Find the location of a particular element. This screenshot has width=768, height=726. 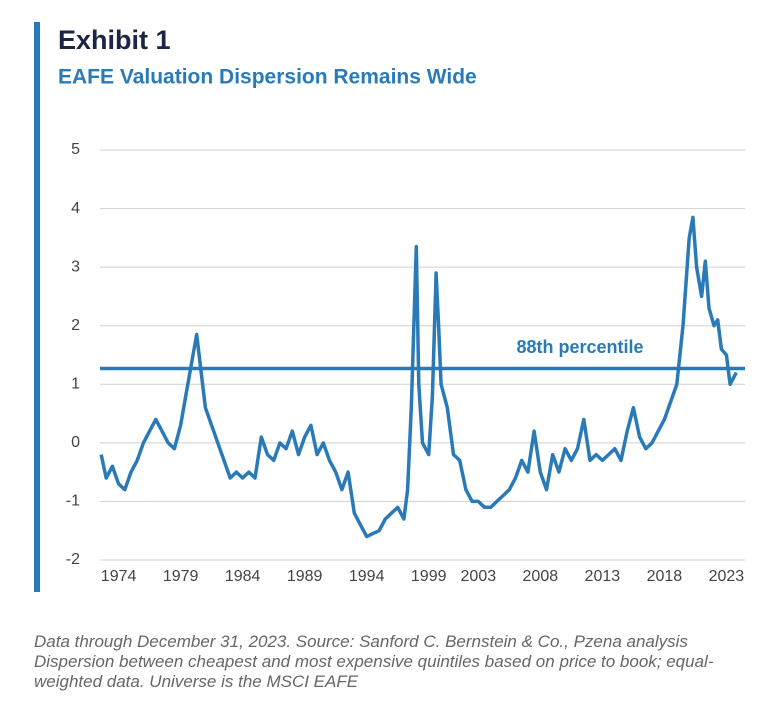

accent-bar is located at coordinates (37, 307).